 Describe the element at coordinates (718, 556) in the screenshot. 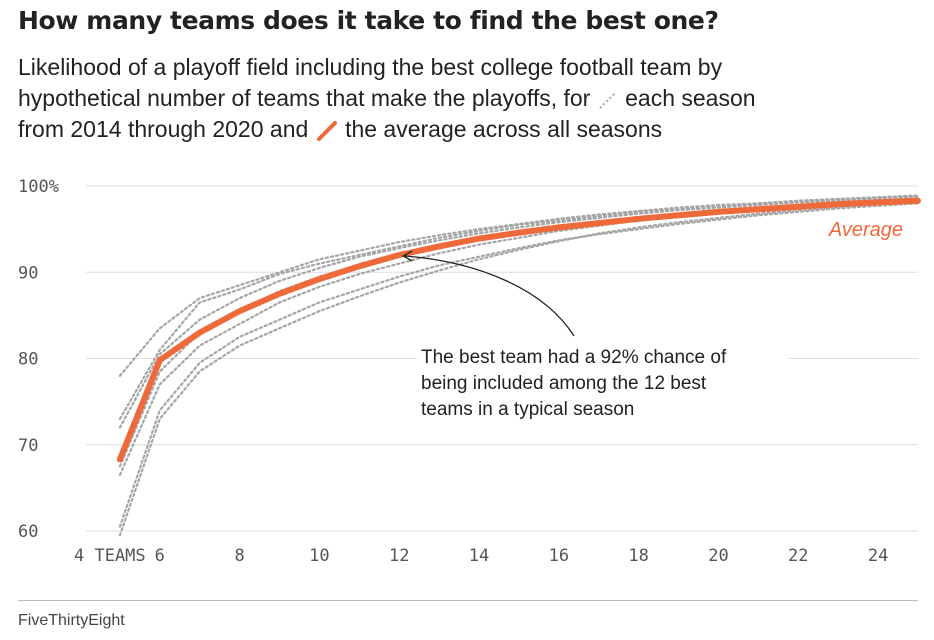

I see `x-tick-label: 20` at that location.